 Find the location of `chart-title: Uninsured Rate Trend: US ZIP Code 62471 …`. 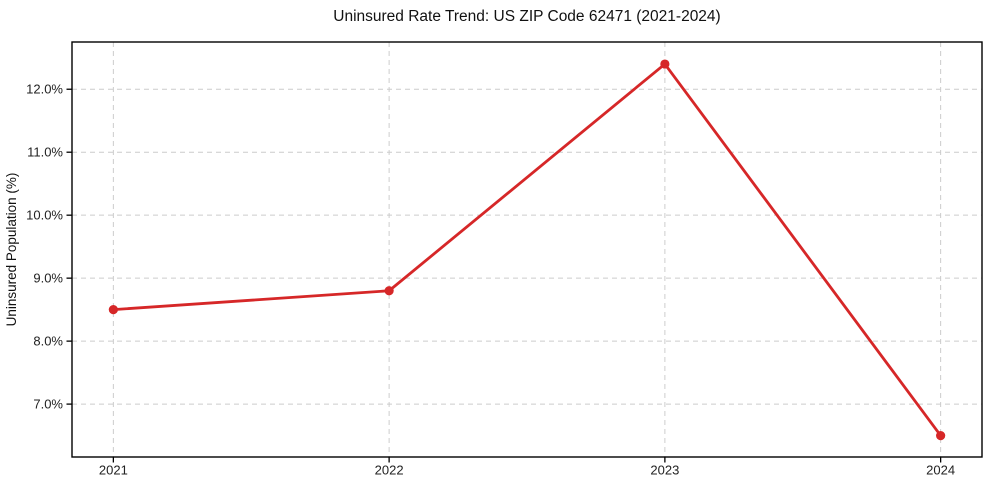

chart-title: Uninsured Rate Trend: US ZIP Code 62471 … is located at coordinates (526, 16).